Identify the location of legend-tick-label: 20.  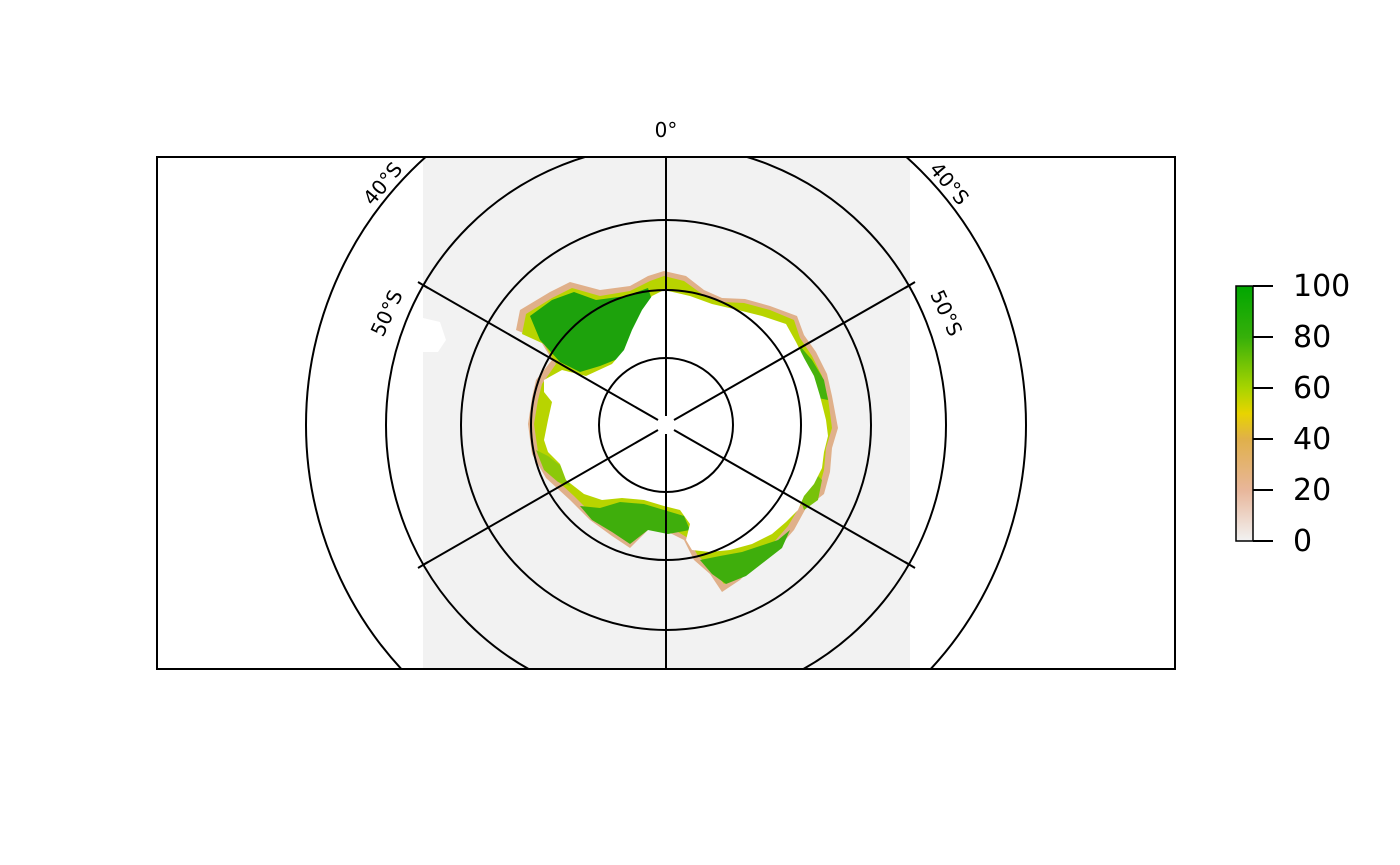
(1312, 490).